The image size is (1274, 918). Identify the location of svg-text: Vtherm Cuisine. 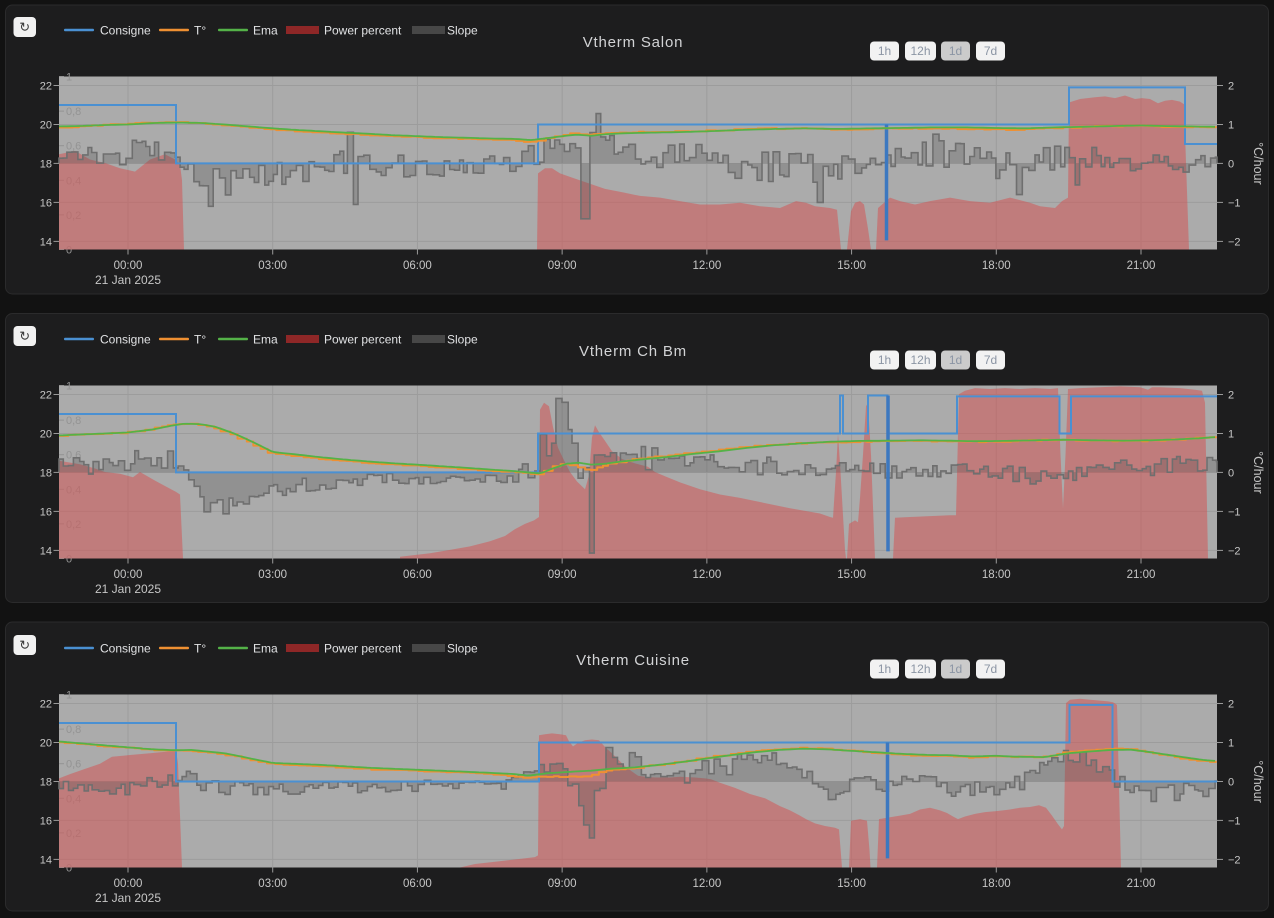
(633, 660).